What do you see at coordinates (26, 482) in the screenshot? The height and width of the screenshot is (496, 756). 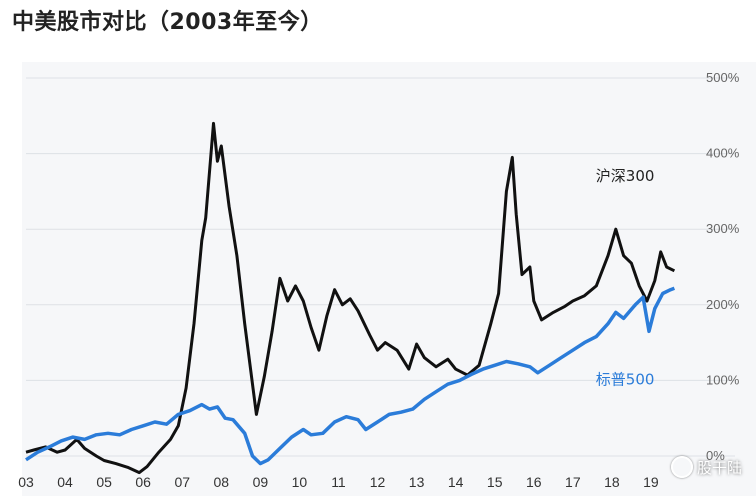 I see `x-tick-label: 03` at bounding box center [26, 482].